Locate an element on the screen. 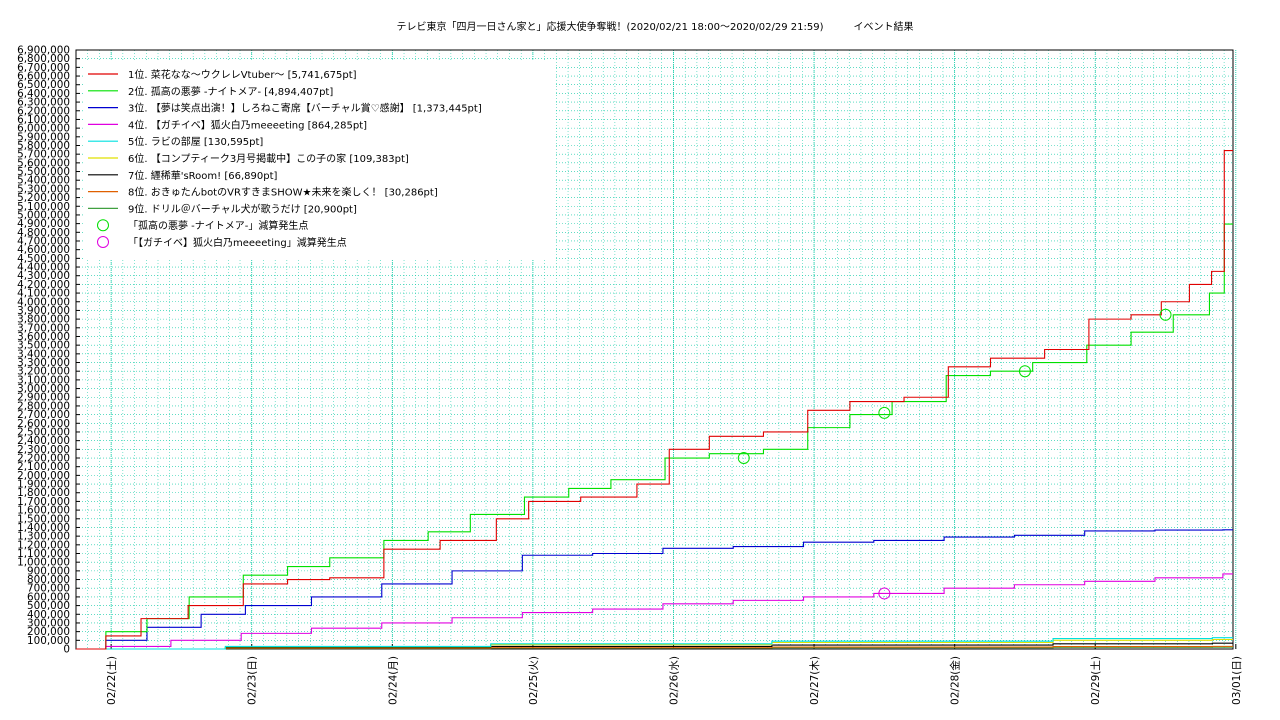 This screenshot has width=1280, height=720. y-tick-label: 6,200,000 is located at coordinates (43, 111).